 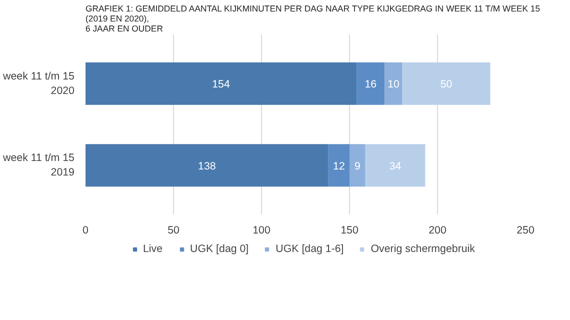 What do you see at coordinates (525, 230) in the screenshot?
I see `x-tick-label: 250` at bounding box center [525, 230].